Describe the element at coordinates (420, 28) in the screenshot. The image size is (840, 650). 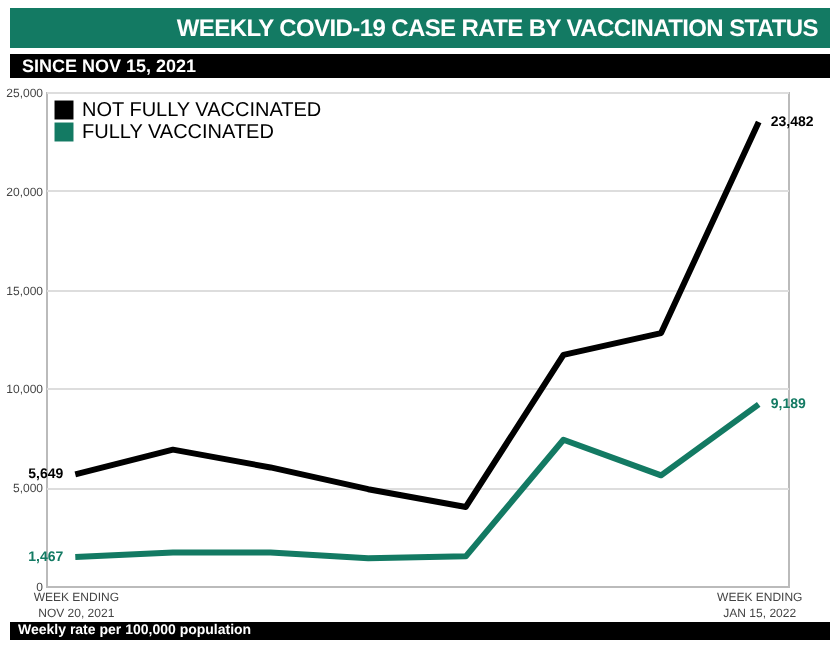
I see `chart-title: WEEKLY COVID-19 CASE RATE BY VACCINATION STATUS` at that location.